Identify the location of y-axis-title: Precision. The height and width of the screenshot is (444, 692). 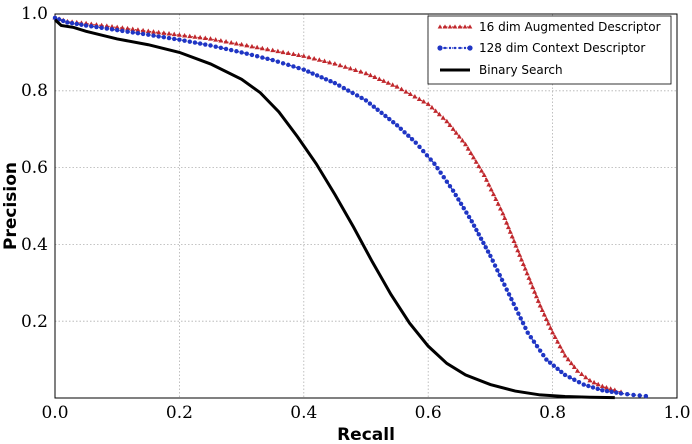
(11, 206).